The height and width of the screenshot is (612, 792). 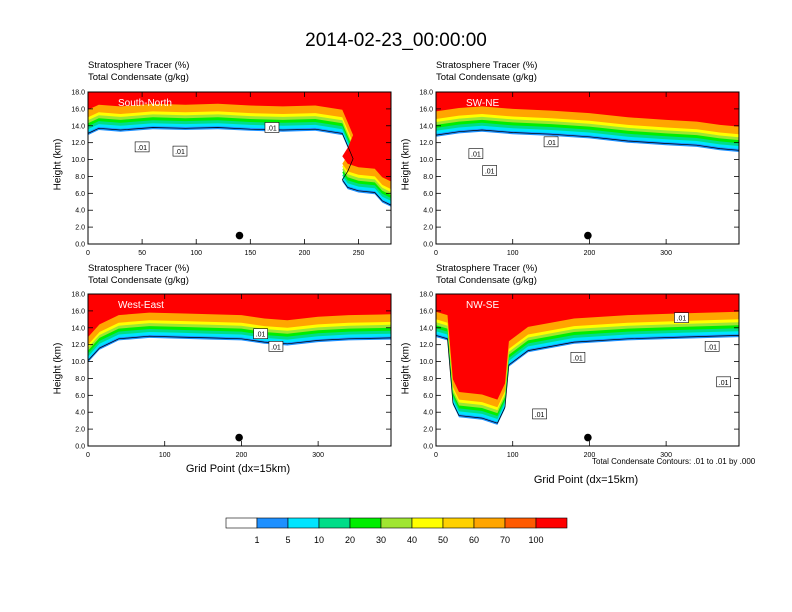 What do you see at coordinates (587, 379) in the screenshot?
I see `panel-3-condensate-contour` at bounding box center [587, 379].